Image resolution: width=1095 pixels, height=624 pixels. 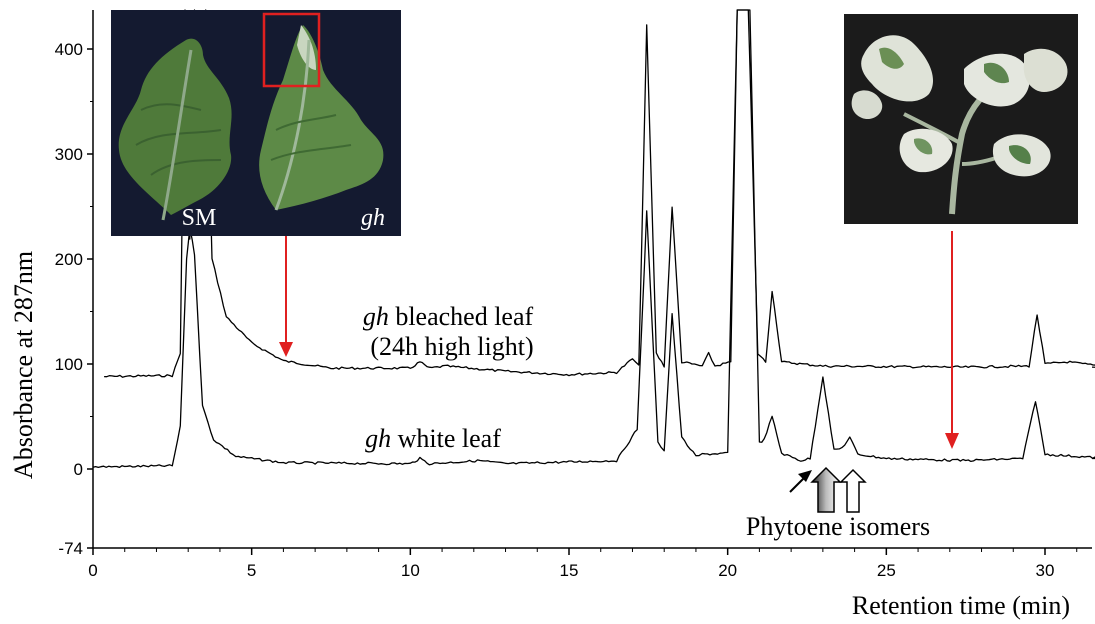 I want to click on photo-label-sm: SM, so click(x=199, y=218).